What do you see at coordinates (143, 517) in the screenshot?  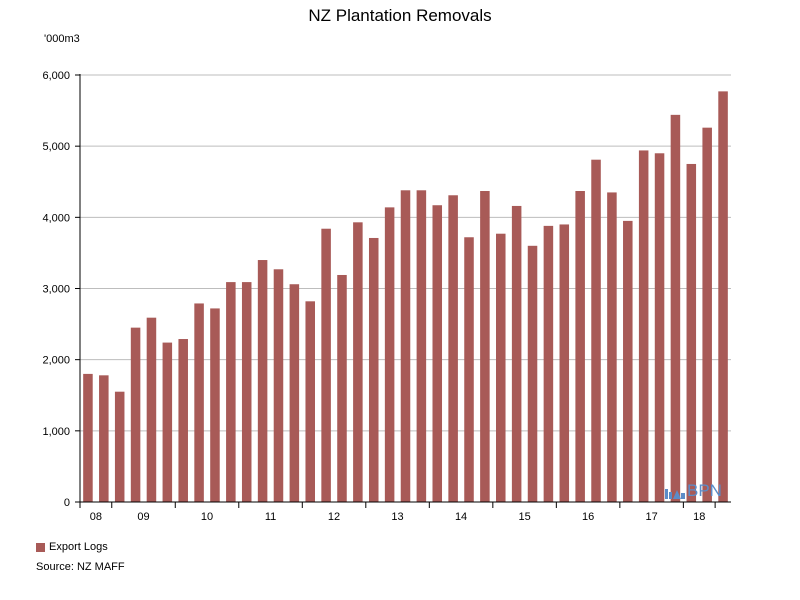 I see `x-tick-label: 09` at bounding box center [143, 517].